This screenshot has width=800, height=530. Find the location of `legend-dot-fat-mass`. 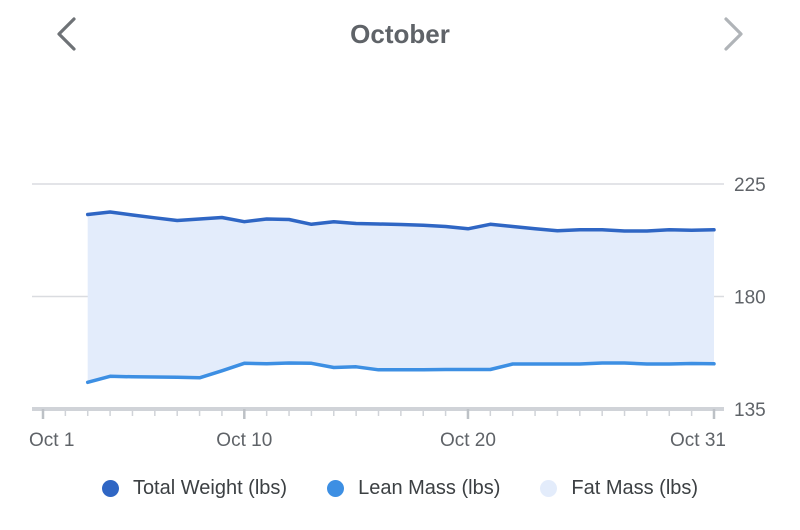

legend-dot-fat-mass is located at coordinates (549, 488).